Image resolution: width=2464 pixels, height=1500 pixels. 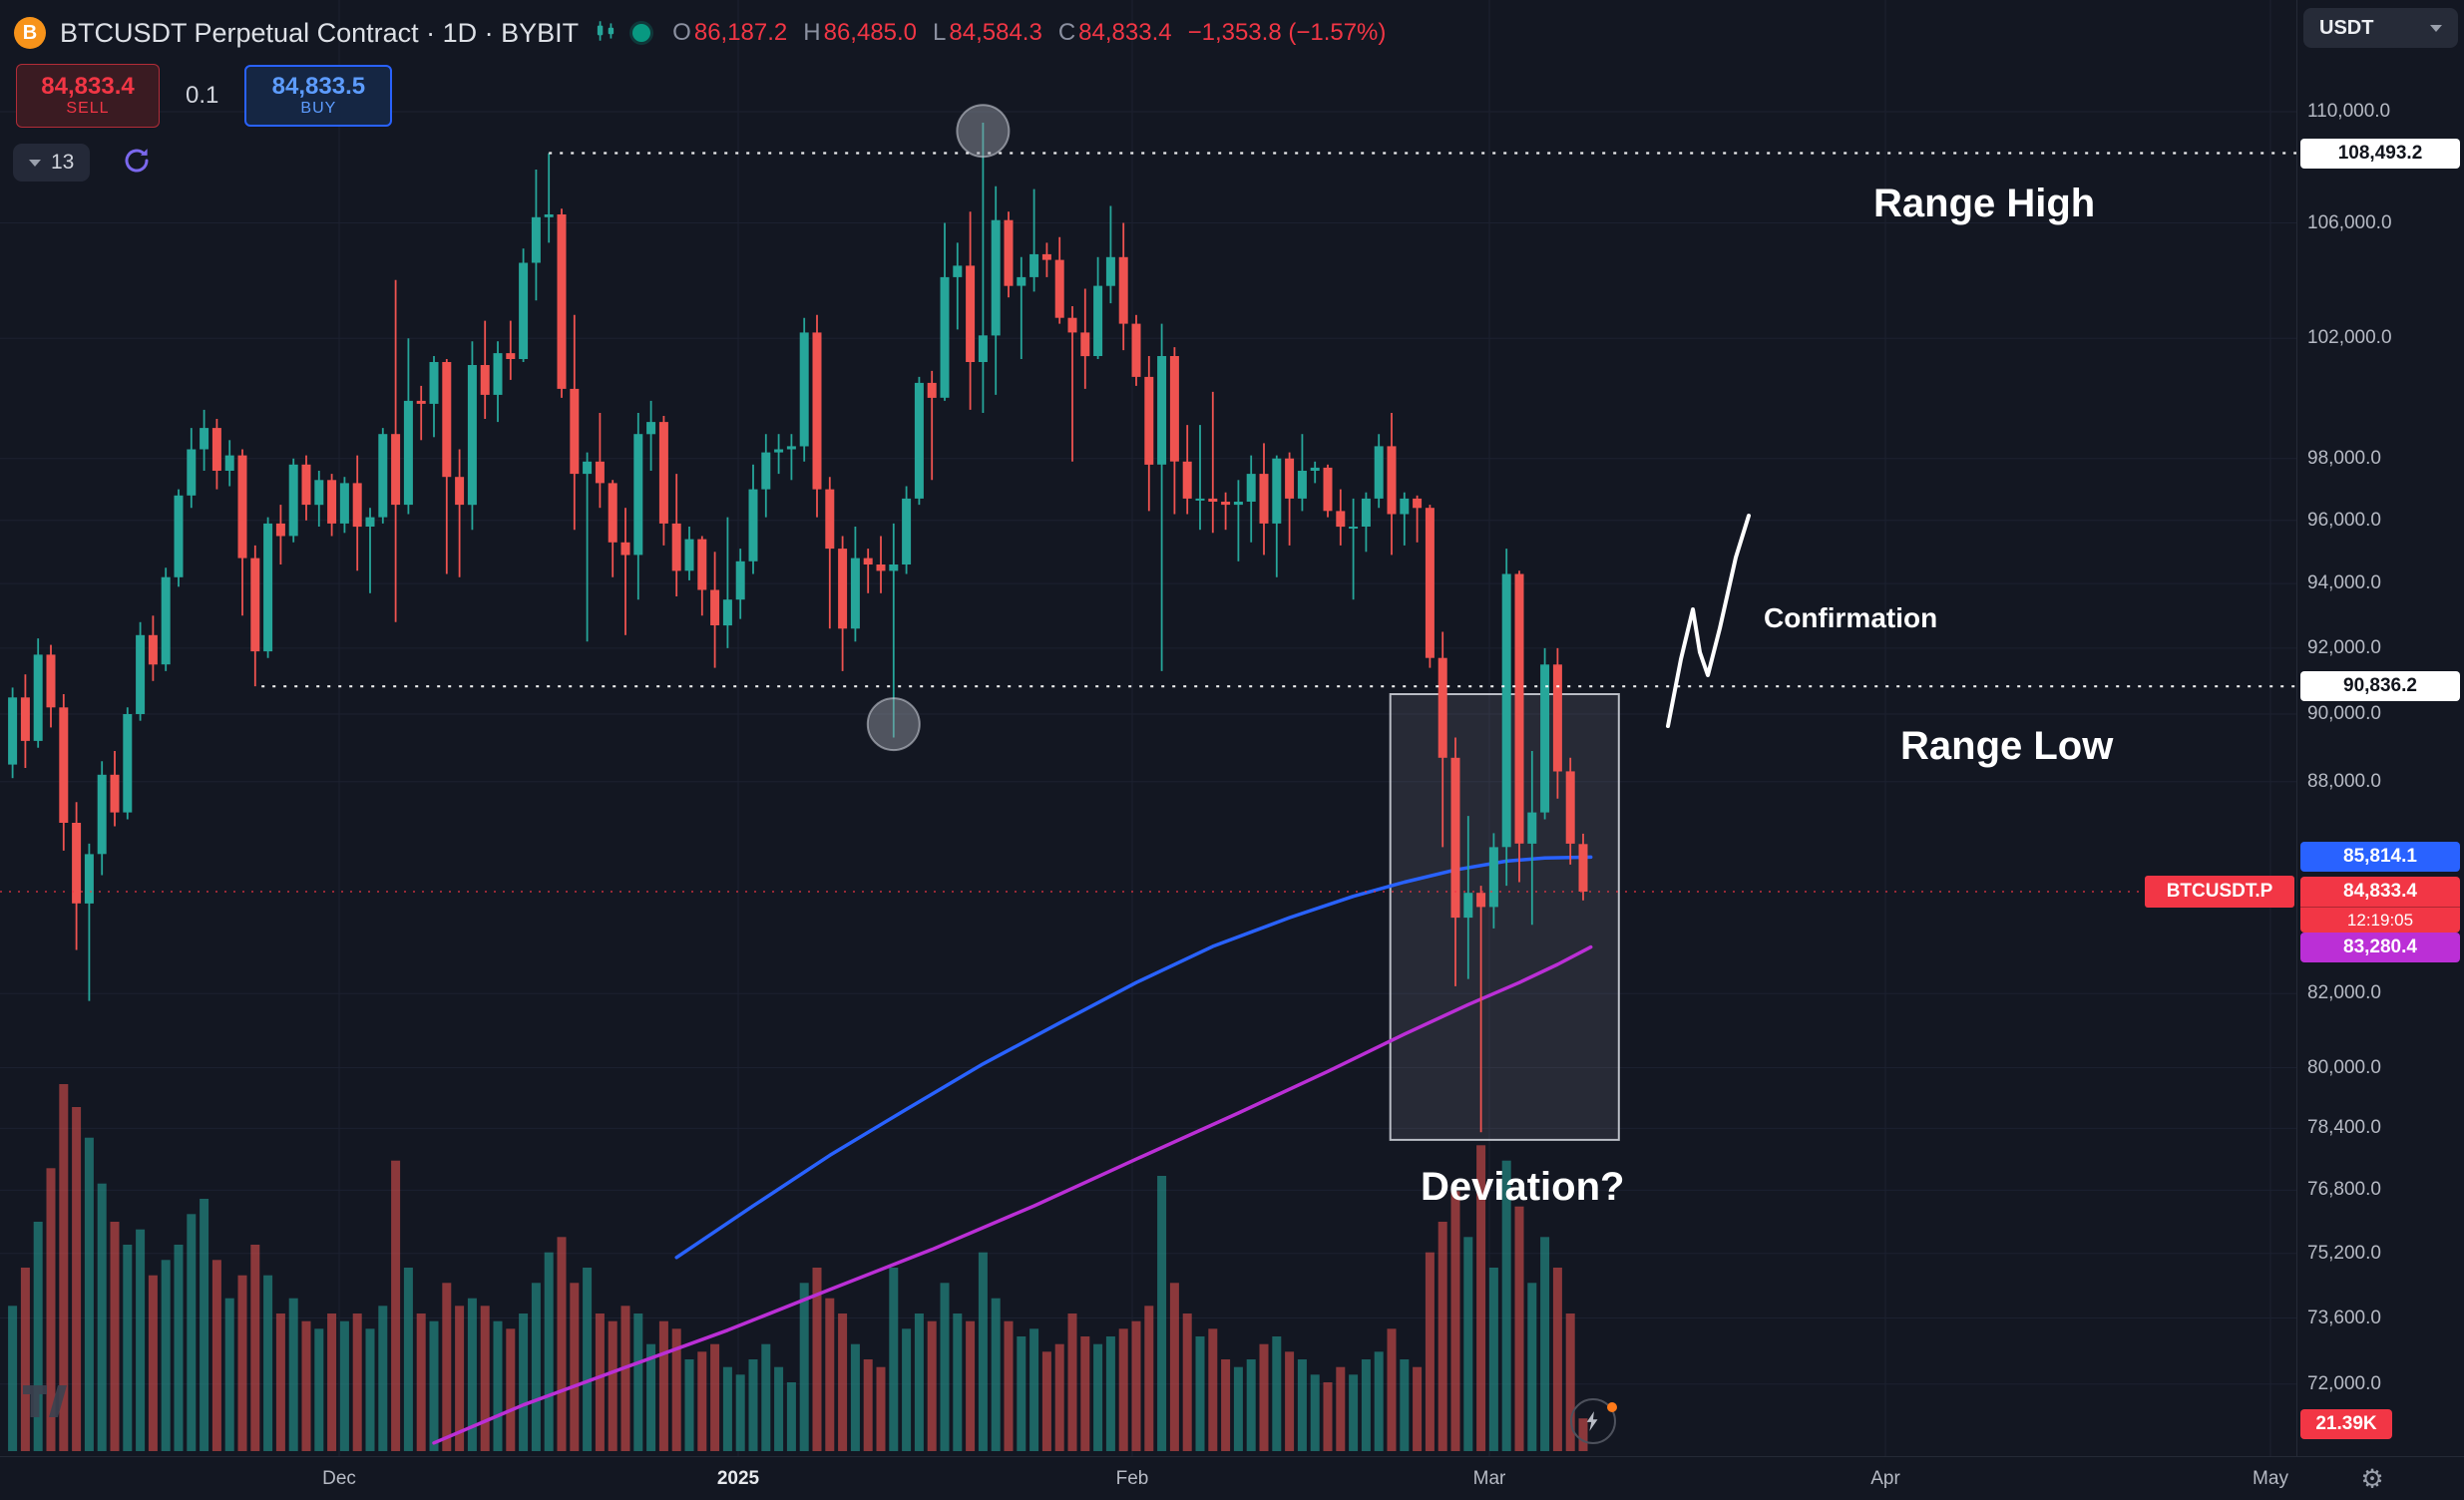 I want to click on range-high-price-label: 108,493.2, so click(x=2380, y=153).